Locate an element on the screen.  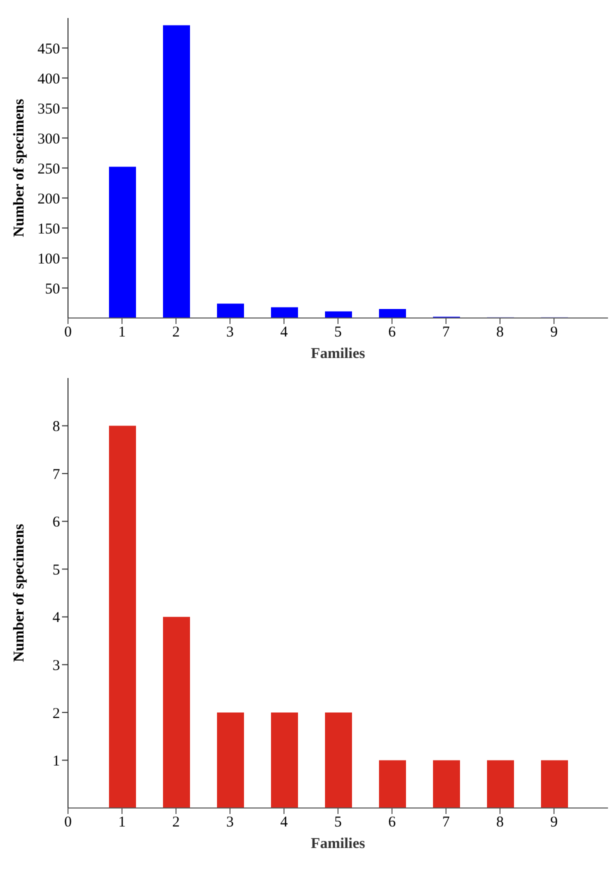
y-tick-label: 8 is located at coordinates (56, 427).